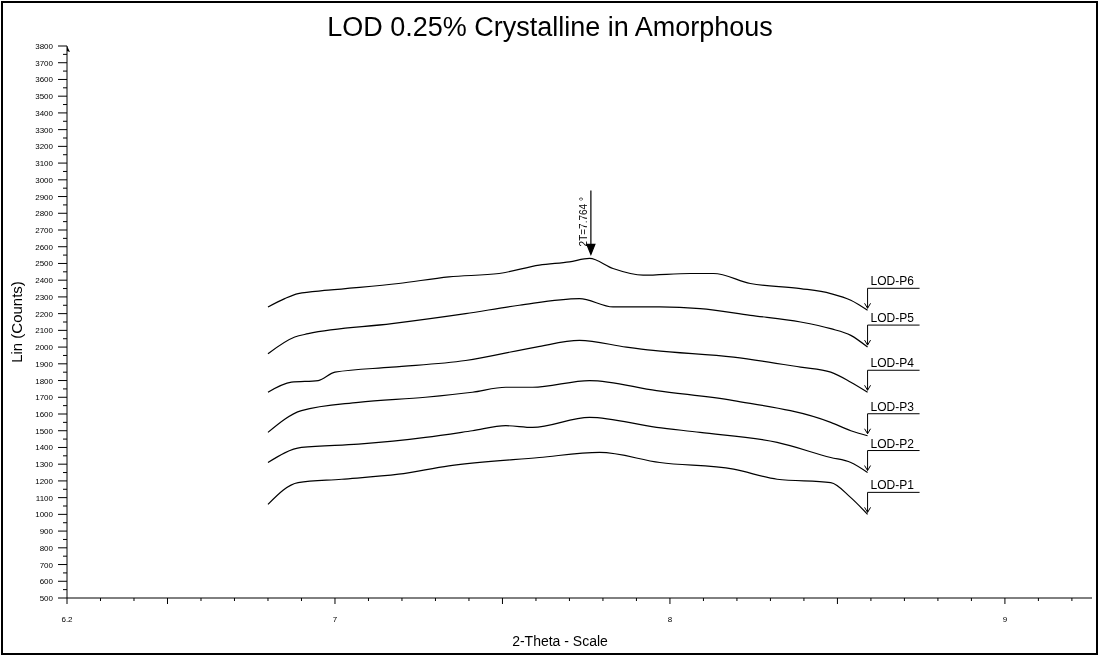 This screenshot has width=1100, height=655. I want to click on y-axis-title: Lin (Counts), so click(16, 322).